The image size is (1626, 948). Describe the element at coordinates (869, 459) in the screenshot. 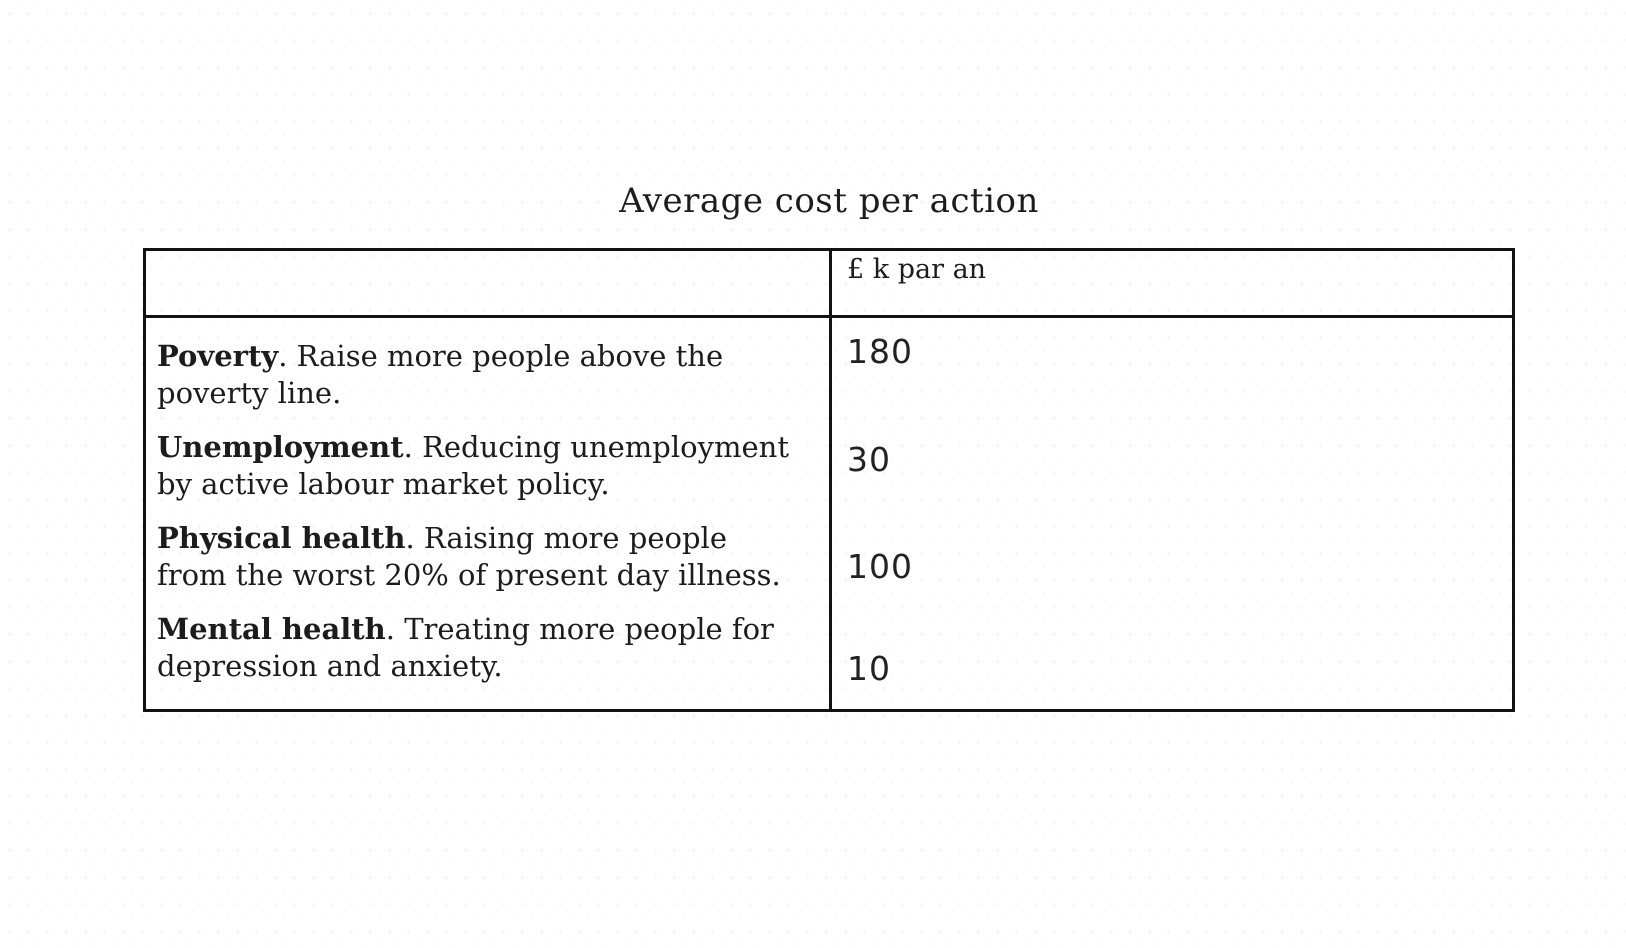

I see `cost-value-unemployment: 30` at that location.